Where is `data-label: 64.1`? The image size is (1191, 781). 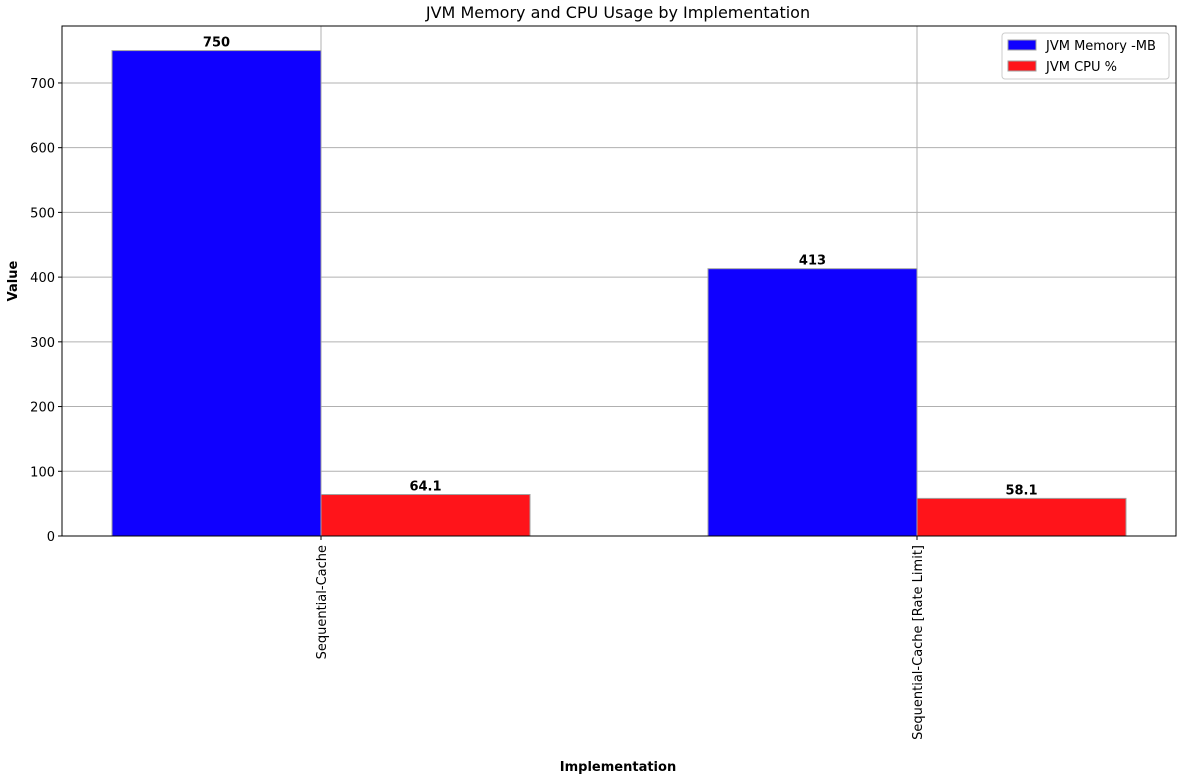 data-label: 64.1 is located at coordinates (425, 487).